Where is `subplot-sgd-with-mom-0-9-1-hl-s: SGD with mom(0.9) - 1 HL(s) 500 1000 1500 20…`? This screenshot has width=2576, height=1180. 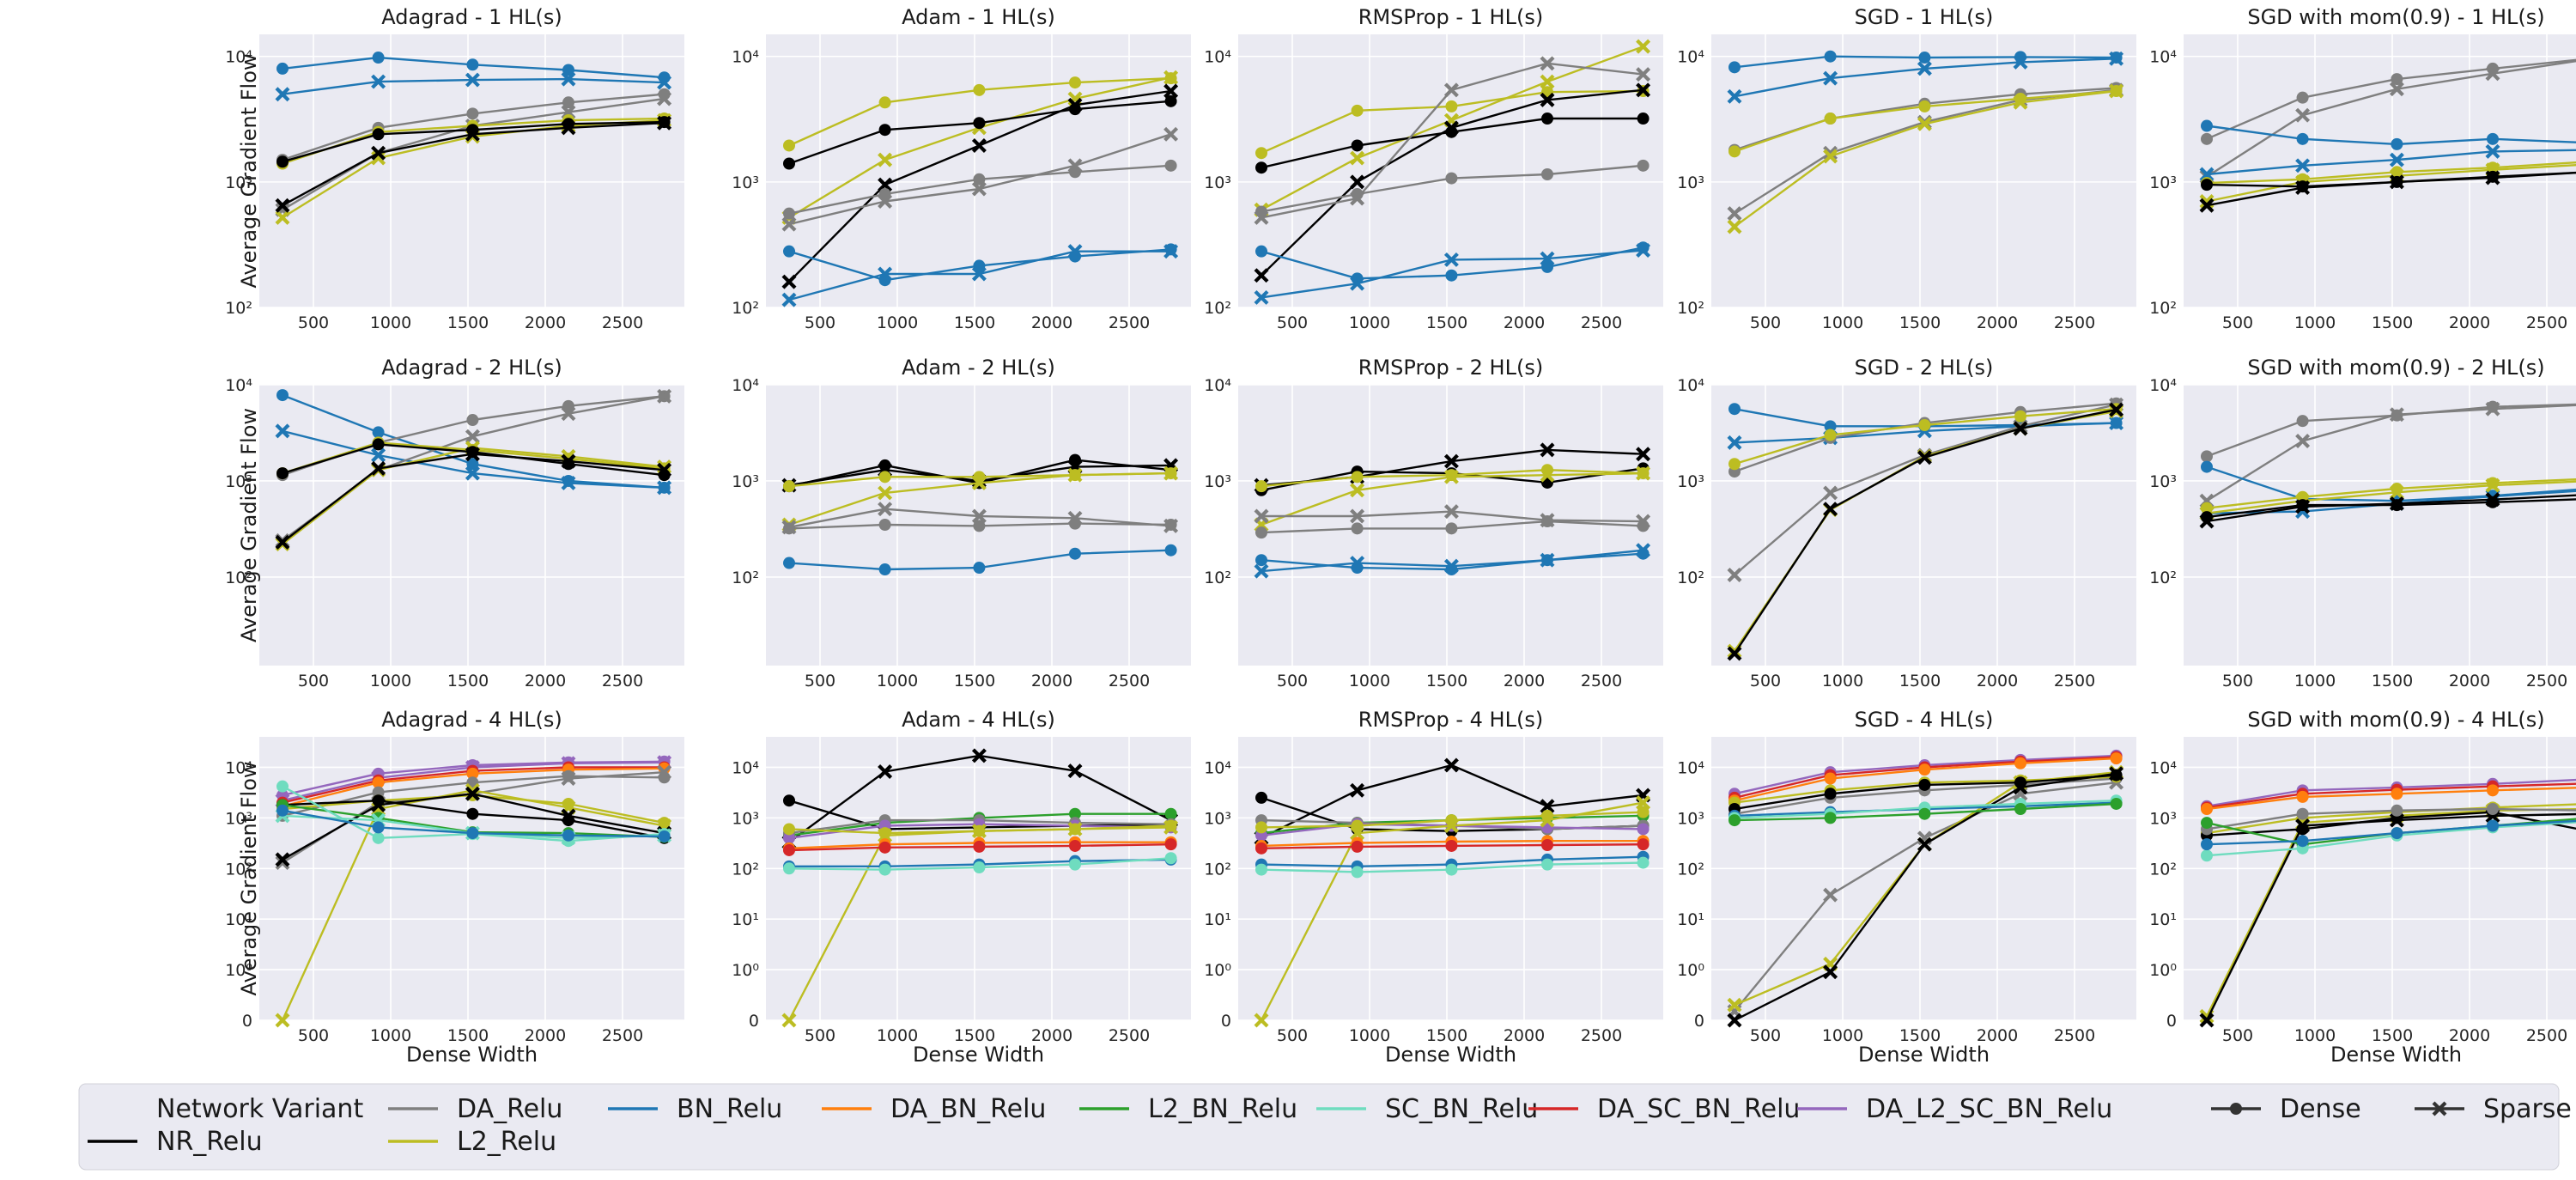 subplot-sgd-with-mom-0-9-1-hl-s: SGD with mom(0.9) - 1 HL(s) 500 1000 1500 20… is located at coordinates (2362, 168).